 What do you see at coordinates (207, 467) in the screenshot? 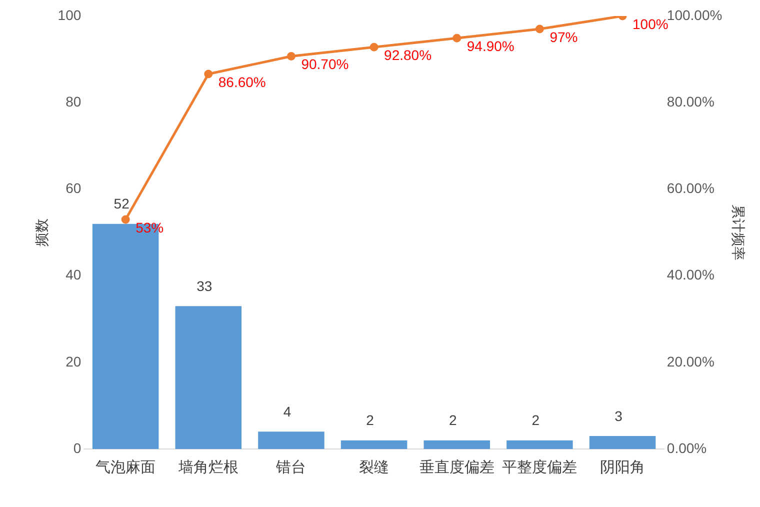
I see `x-tick-label: 墙角烂根` at bounding box center [207, 467].